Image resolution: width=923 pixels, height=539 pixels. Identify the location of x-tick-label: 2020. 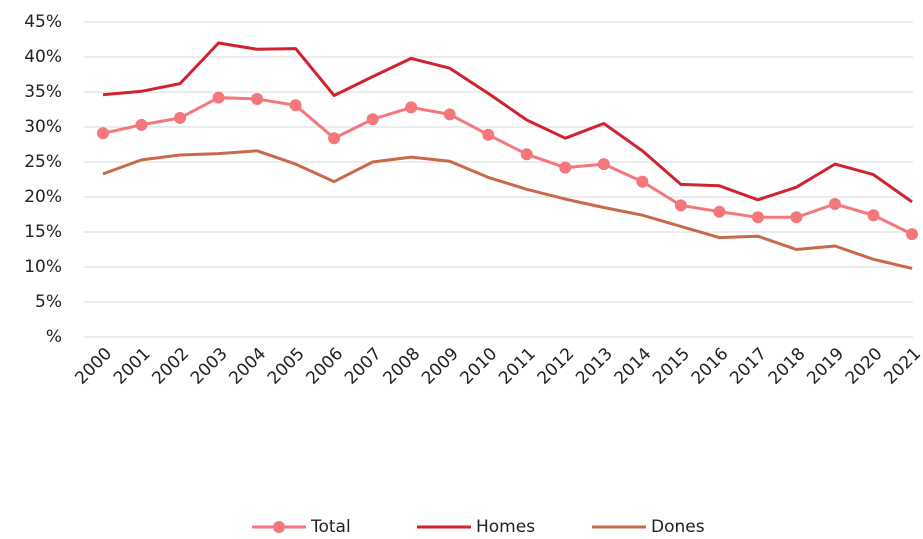
(864, 366).